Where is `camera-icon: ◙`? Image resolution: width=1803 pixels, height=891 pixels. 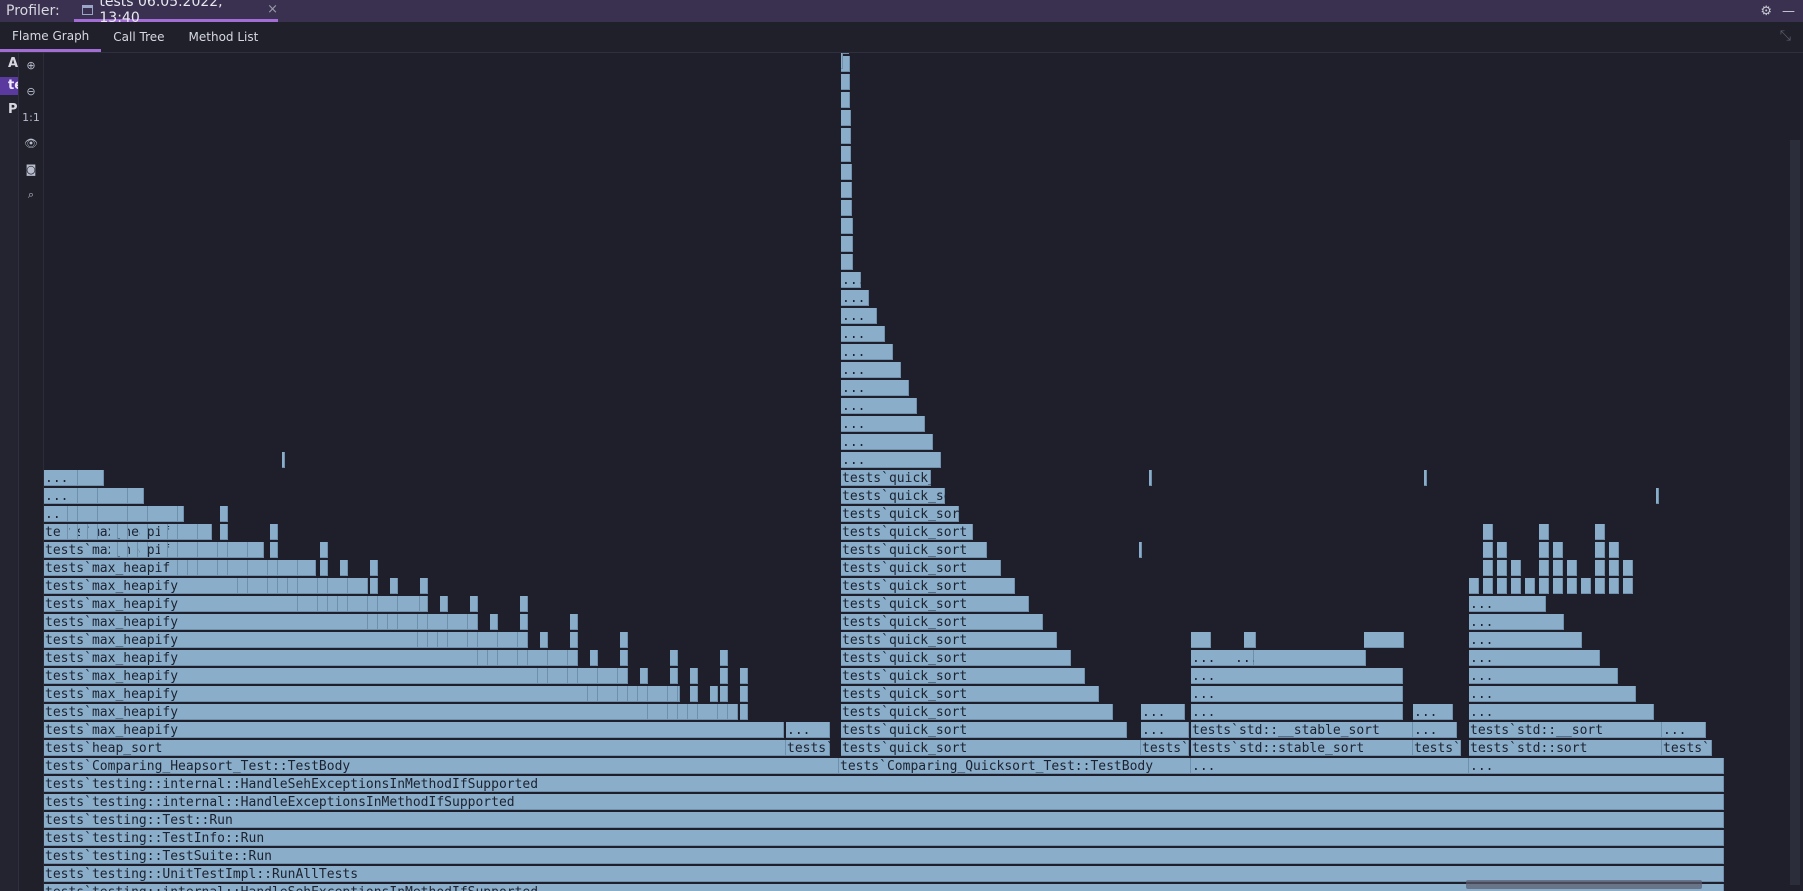 camera-icon: ◙ is located at coordinates (31, 169).